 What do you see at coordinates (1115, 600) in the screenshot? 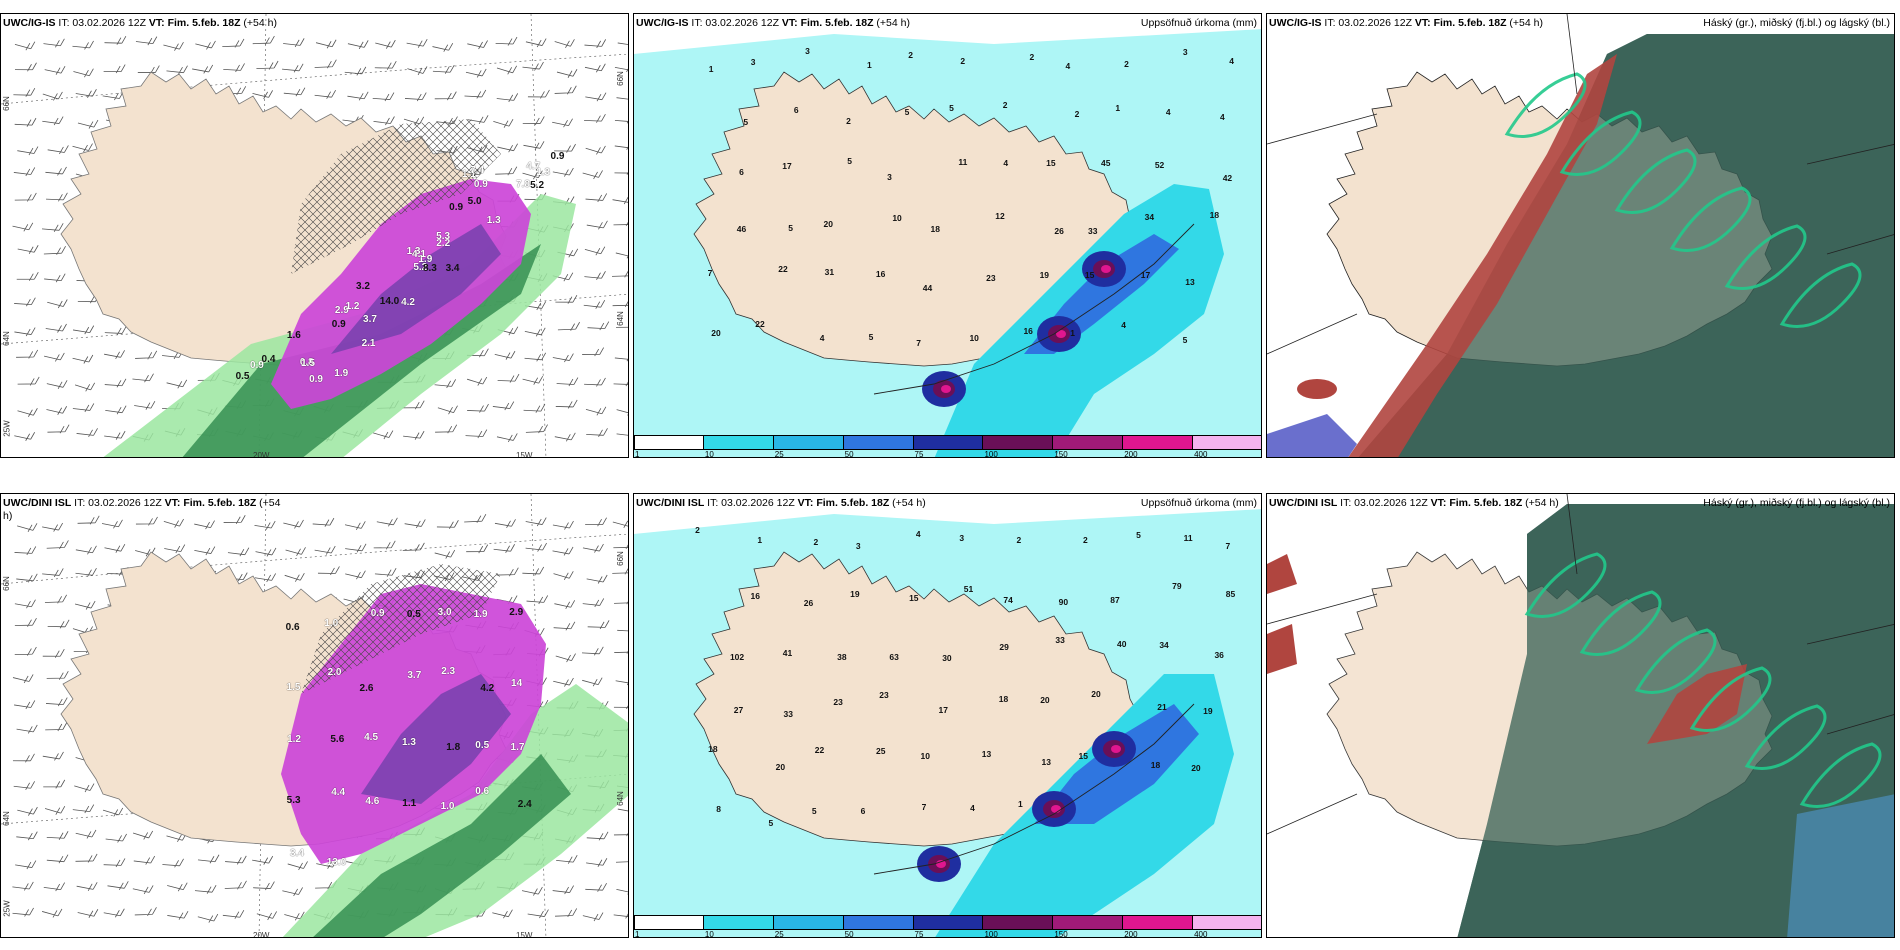
I see `precip-value-label: 87` at bounding box center [1115, 600].